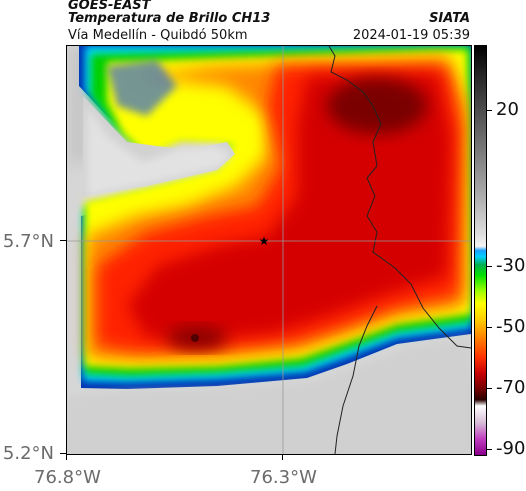 Image resolution: width=526 pixels, height=491 pixels. What do you see at coordinates (67, 477) in the screenshot?
I see `lon-label: 76.8°W` at bounding box center [67, 477].